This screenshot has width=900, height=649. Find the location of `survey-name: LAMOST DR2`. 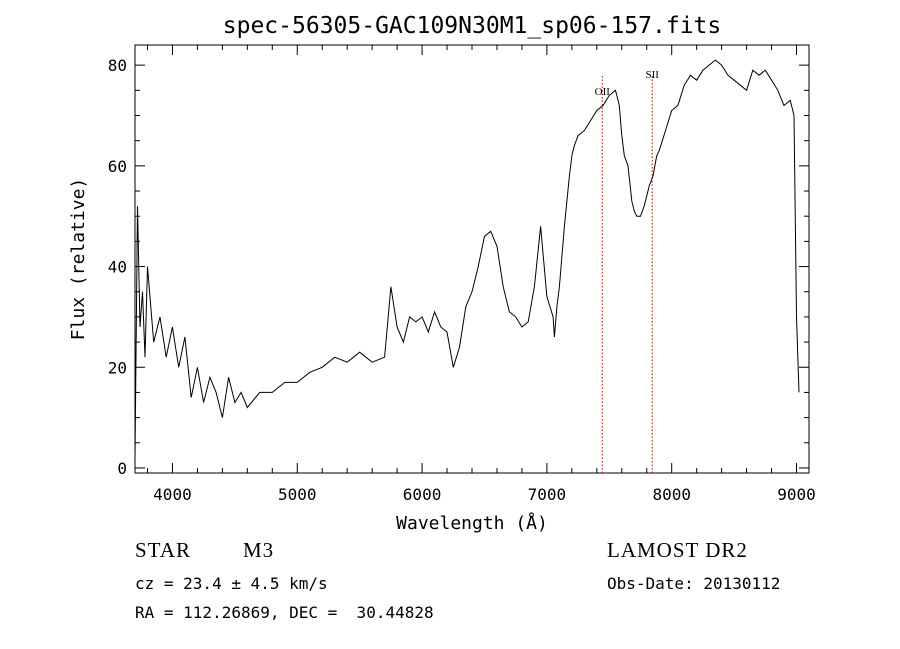

survey-name: LAMOST DR2 is located at coordinates (677, 550).